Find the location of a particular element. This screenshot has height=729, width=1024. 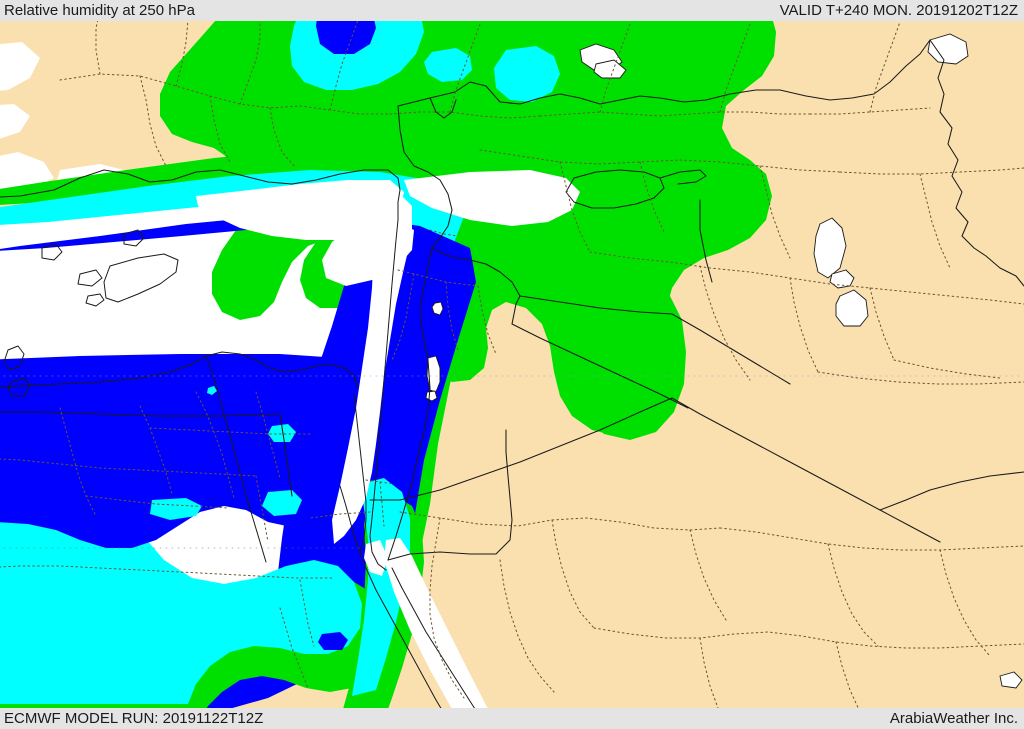

rh-band-mid-cyan-north is located at coordinates (425, 61).